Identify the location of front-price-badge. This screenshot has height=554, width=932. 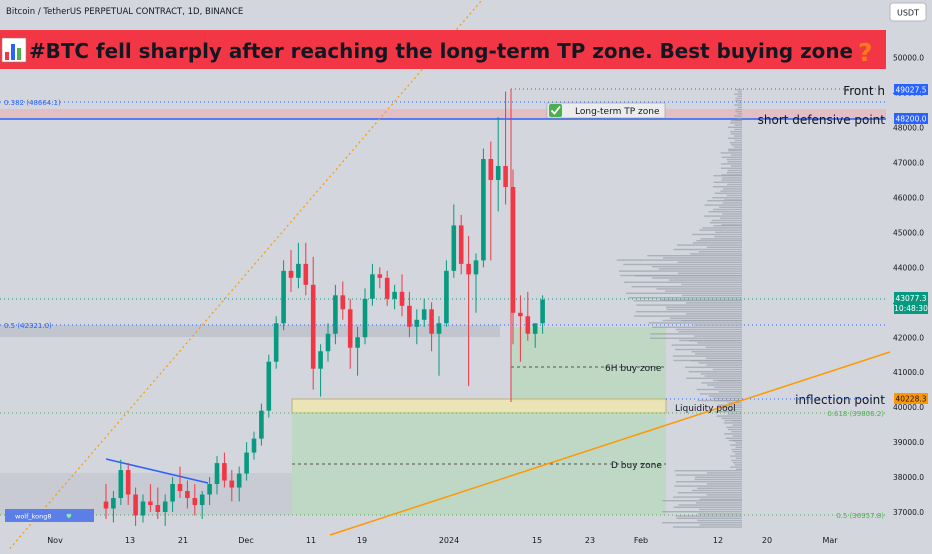
(911, 89).